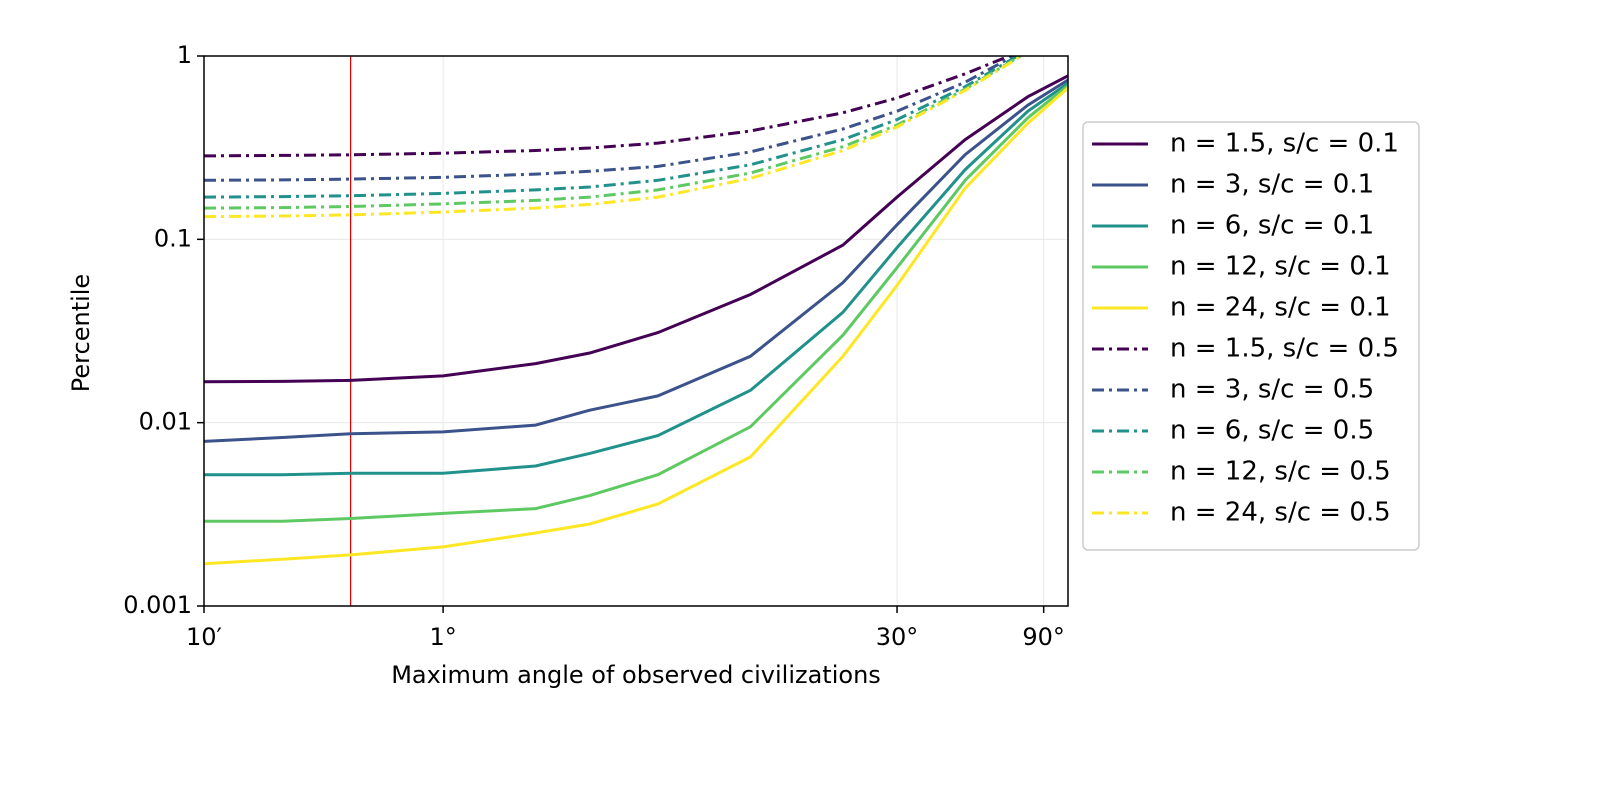  Describe the element at coordinates (157, 605) in the screenshot. I see `y-tick-label: 0.001` at that location.